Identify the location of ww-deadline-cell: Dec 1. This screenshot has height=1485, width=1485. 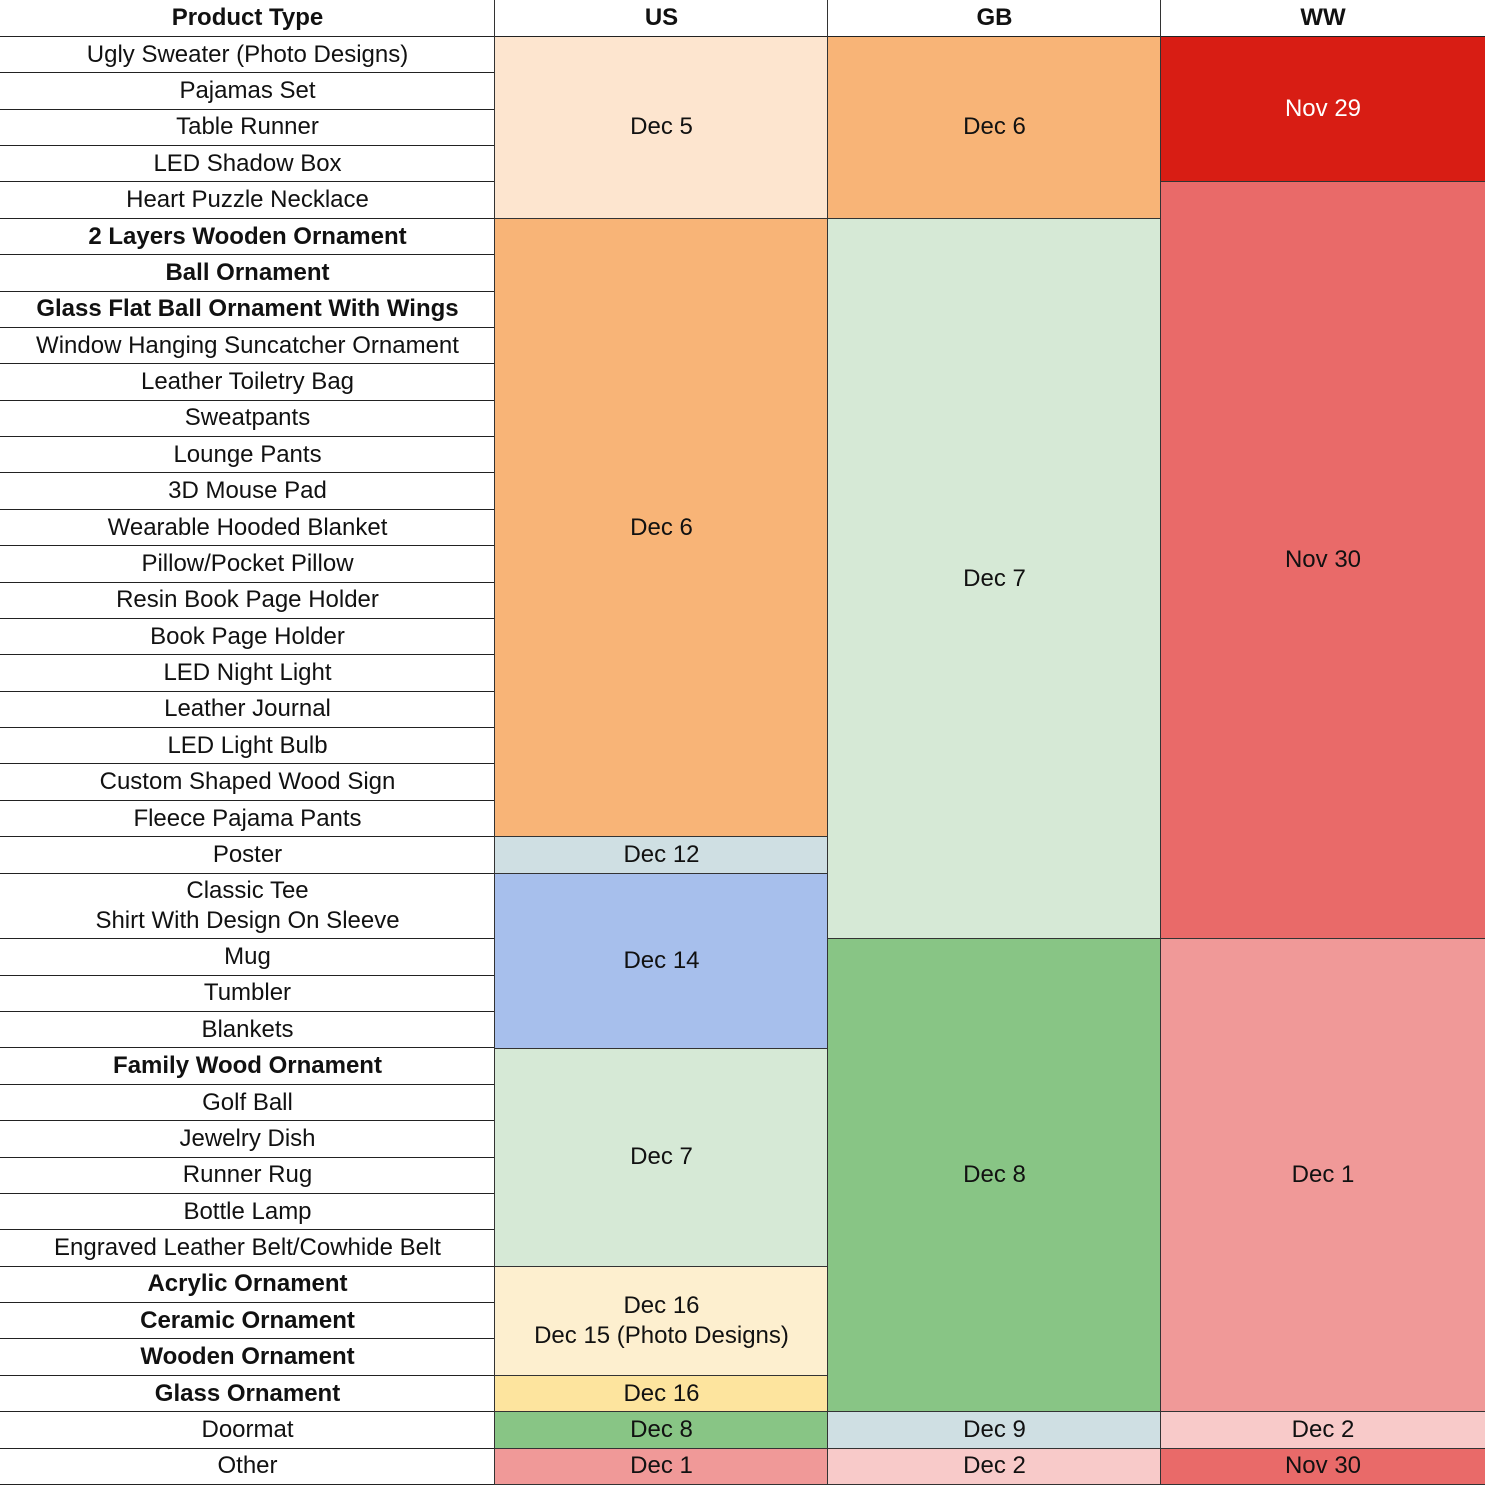
(1323, 1176).